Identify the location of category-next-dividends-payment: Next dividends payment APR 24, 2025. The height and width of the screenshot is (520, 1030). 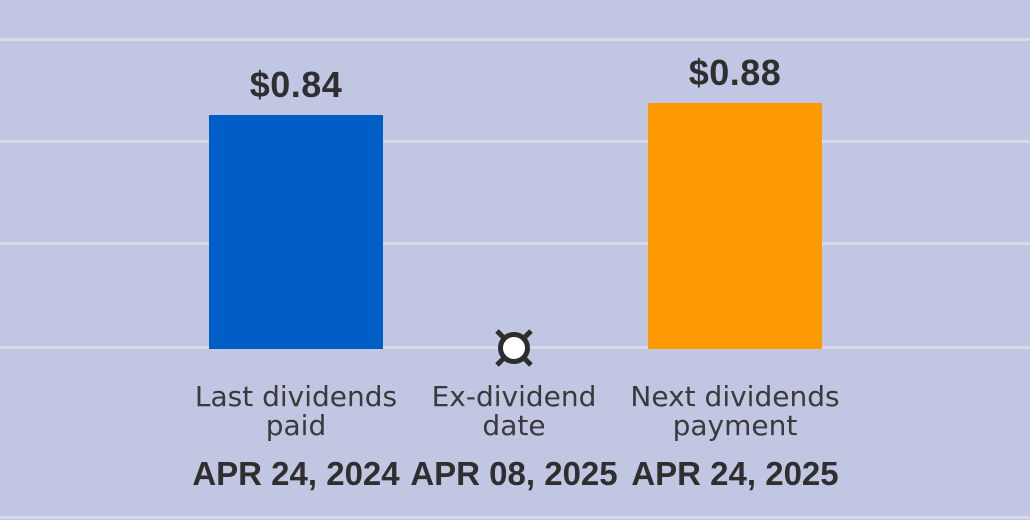
(735, 438).